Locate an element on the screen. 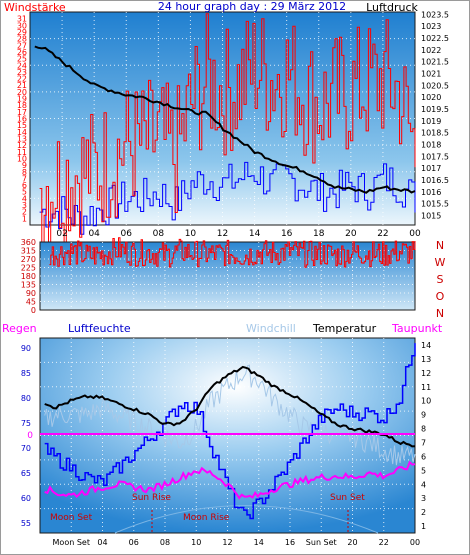 The image size is (470, 555). tick-label-direction: 0 is located at coordinates (33, 310).